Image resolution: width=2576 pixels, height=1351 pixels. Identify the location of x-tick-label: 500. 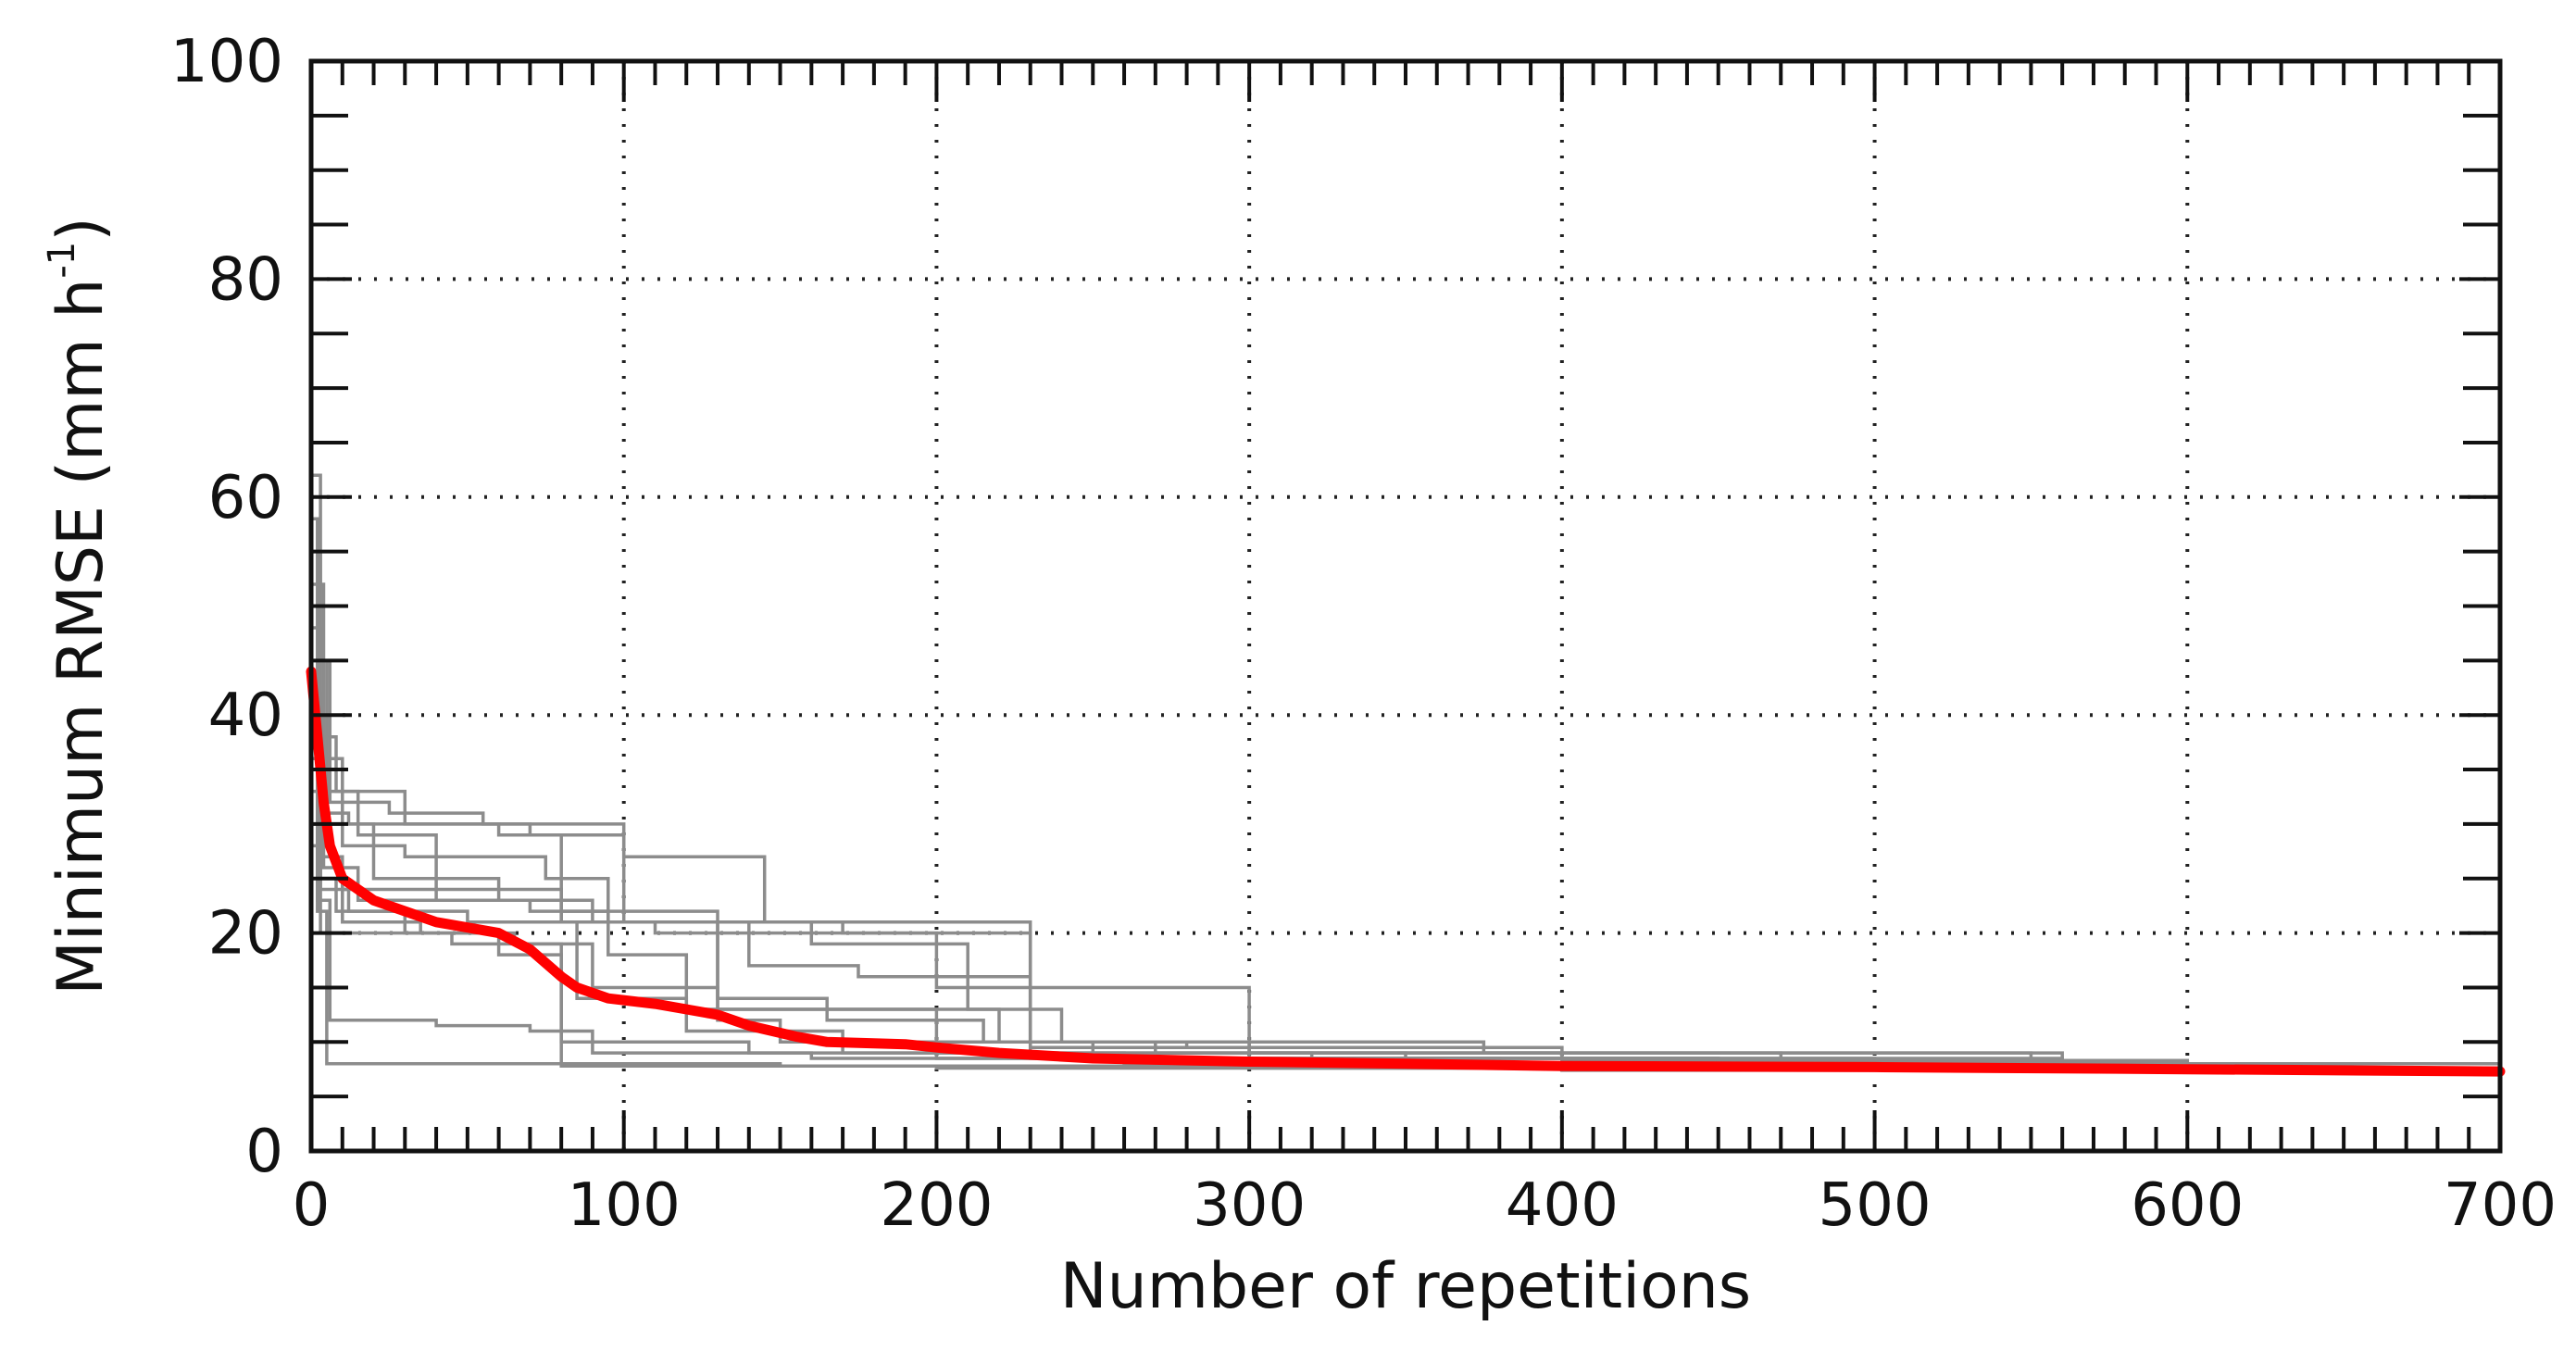
(1874, 1205).